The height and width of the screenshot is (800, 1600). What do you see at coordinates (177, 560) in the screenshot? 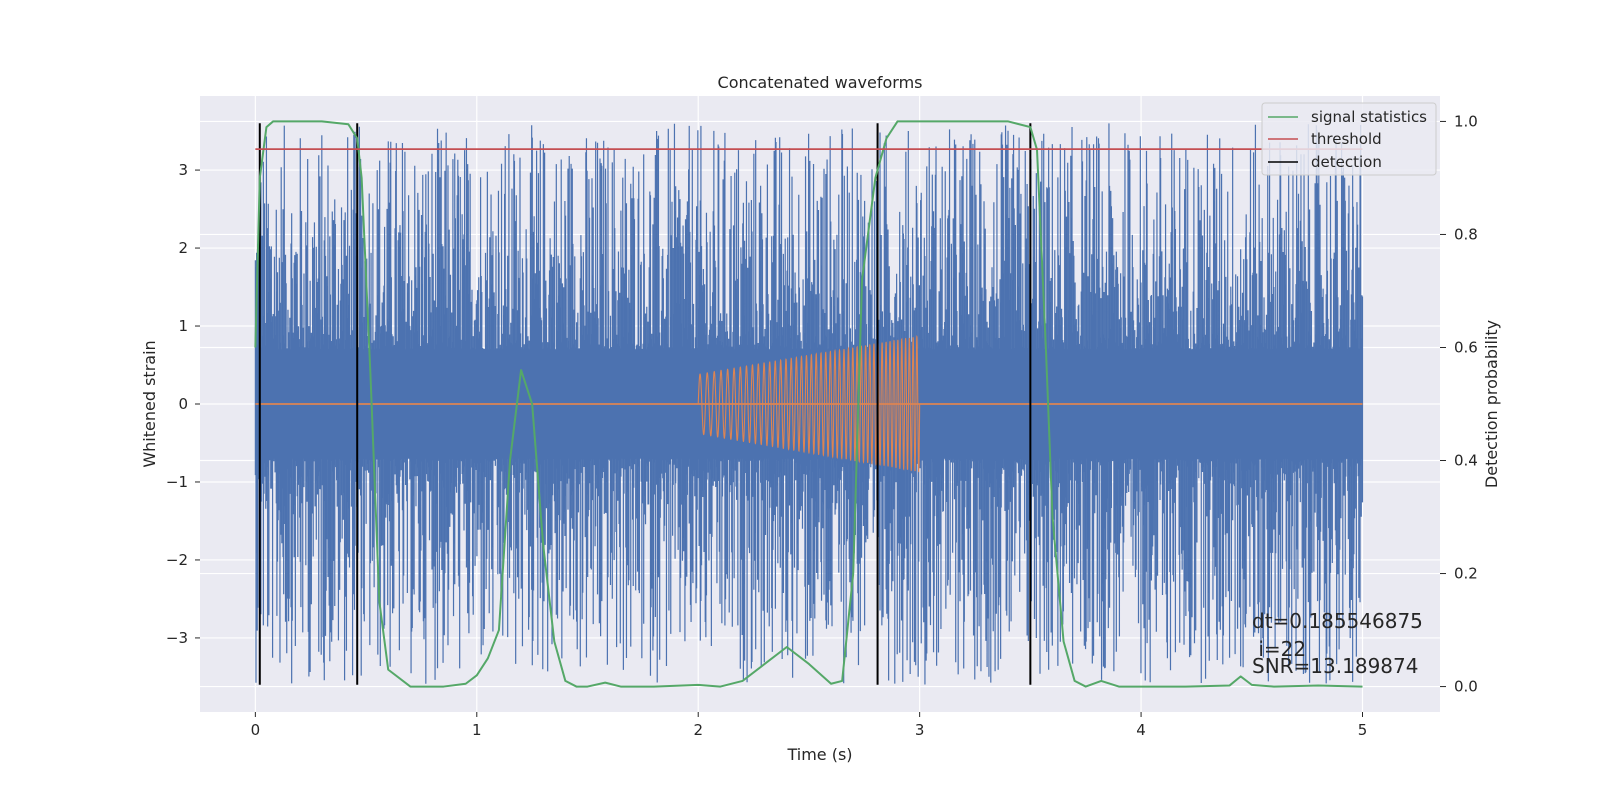
I see `y-tick-label: −2` at bounding box center [177, 560].